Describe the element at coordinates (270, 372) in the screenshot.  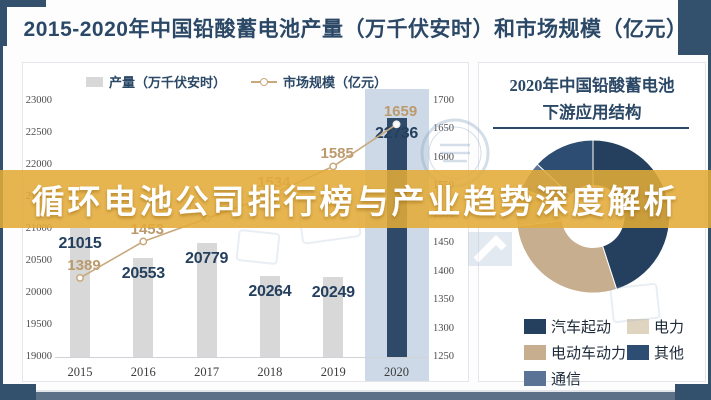
I see `x-axis-label-2018: 2018` at that location.